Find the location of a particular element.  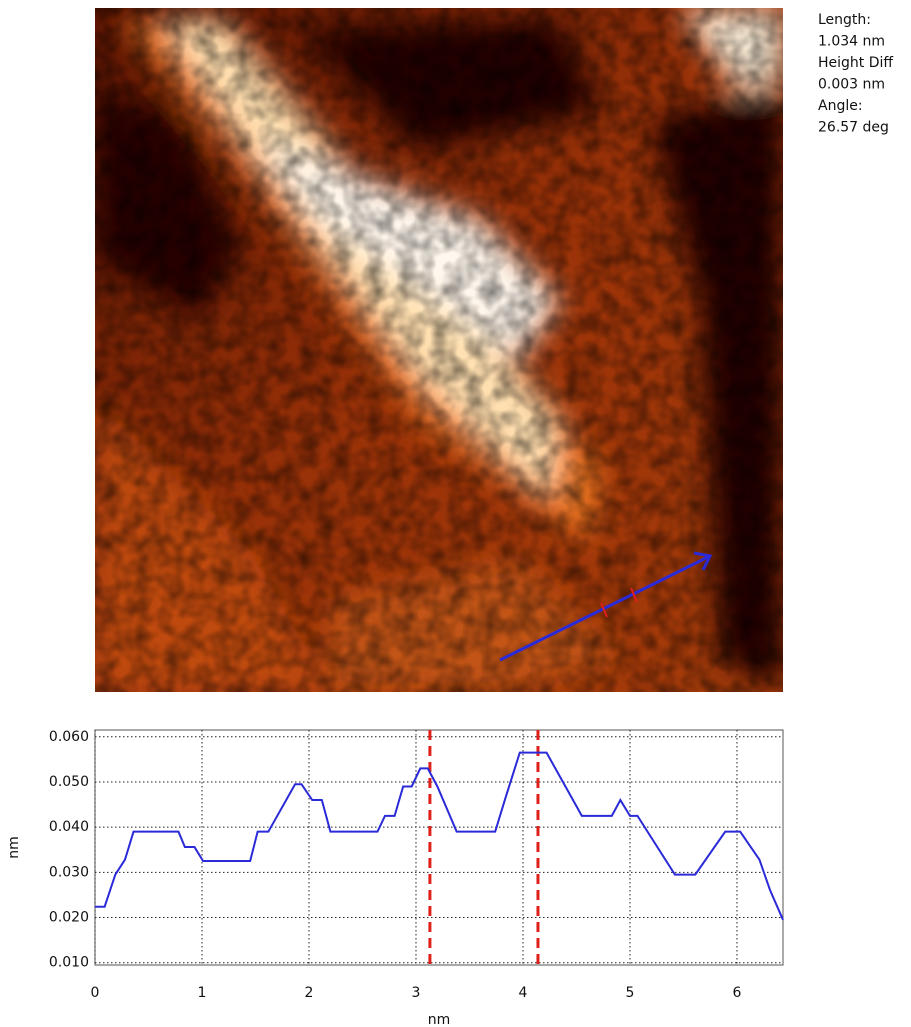

x-tick-label: 4 is located at coordinates (523, 993).